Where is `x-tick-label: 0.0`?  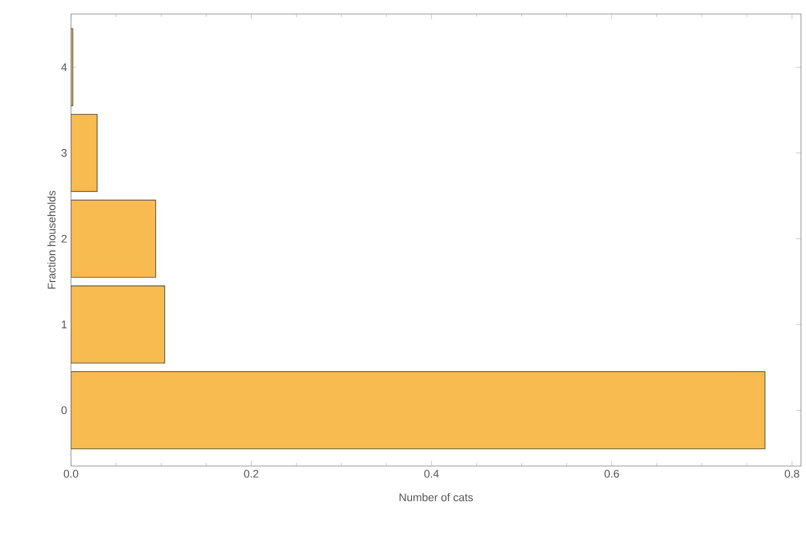
x-tick-label: 0.0 is located at coordinates (71, 474).